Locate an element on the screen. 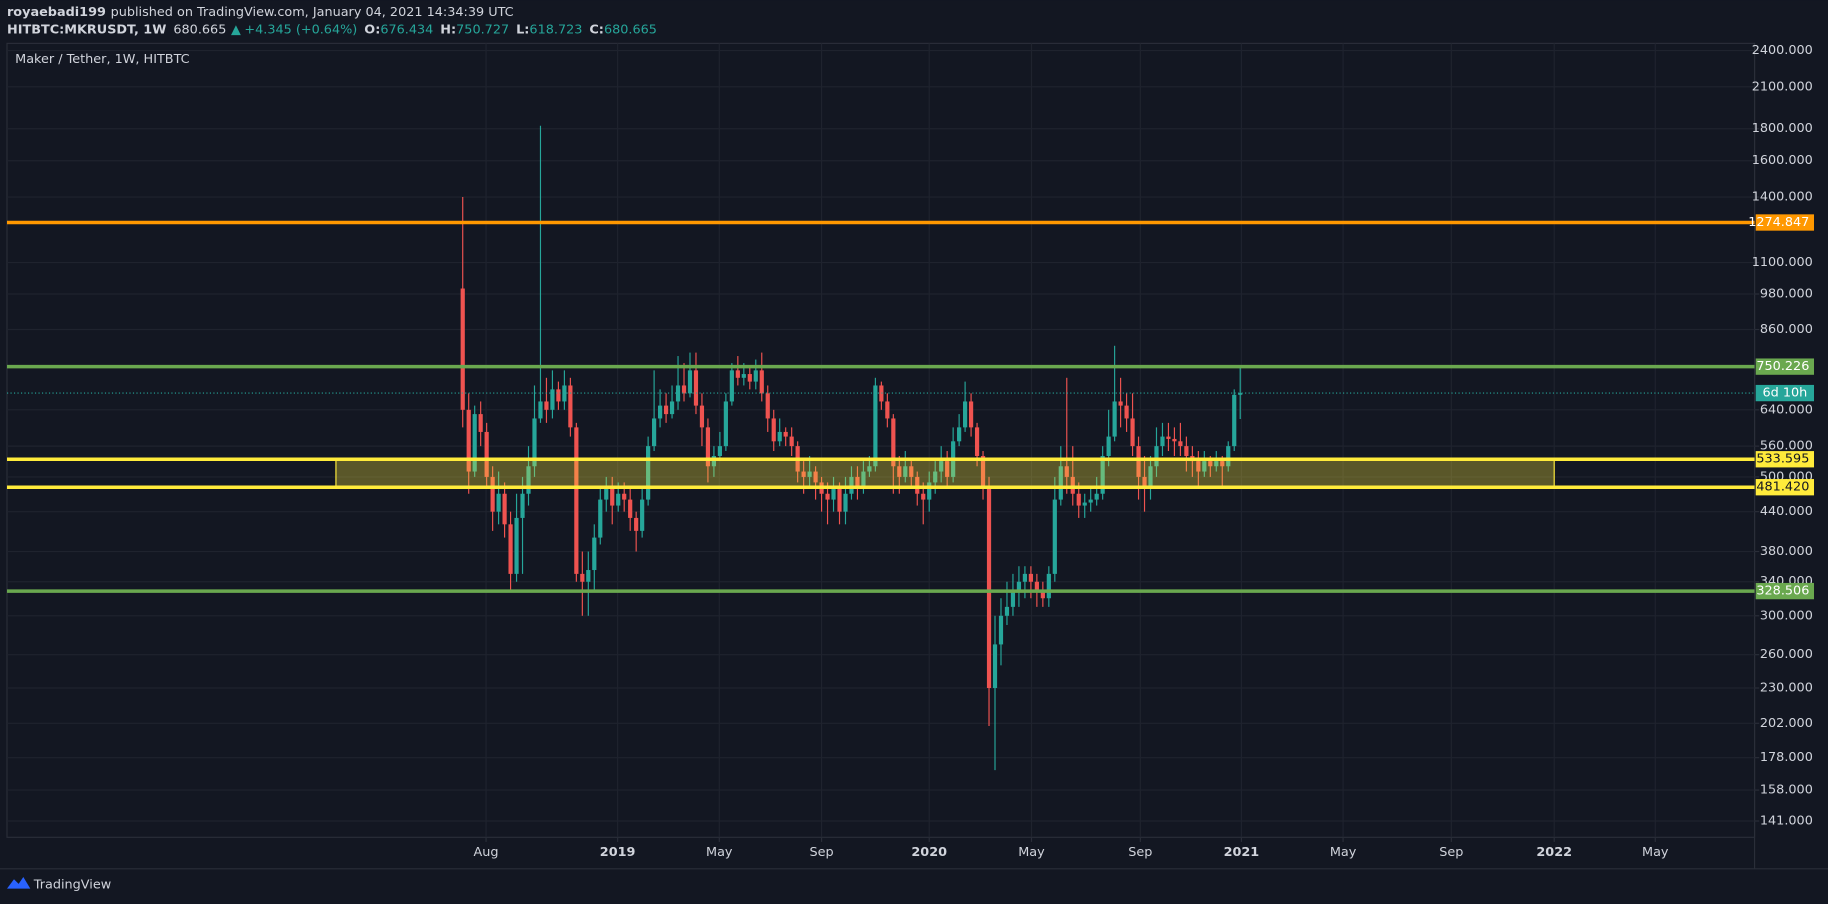  y-tick-label: 980.000 is located at coordinates (1786, 294).